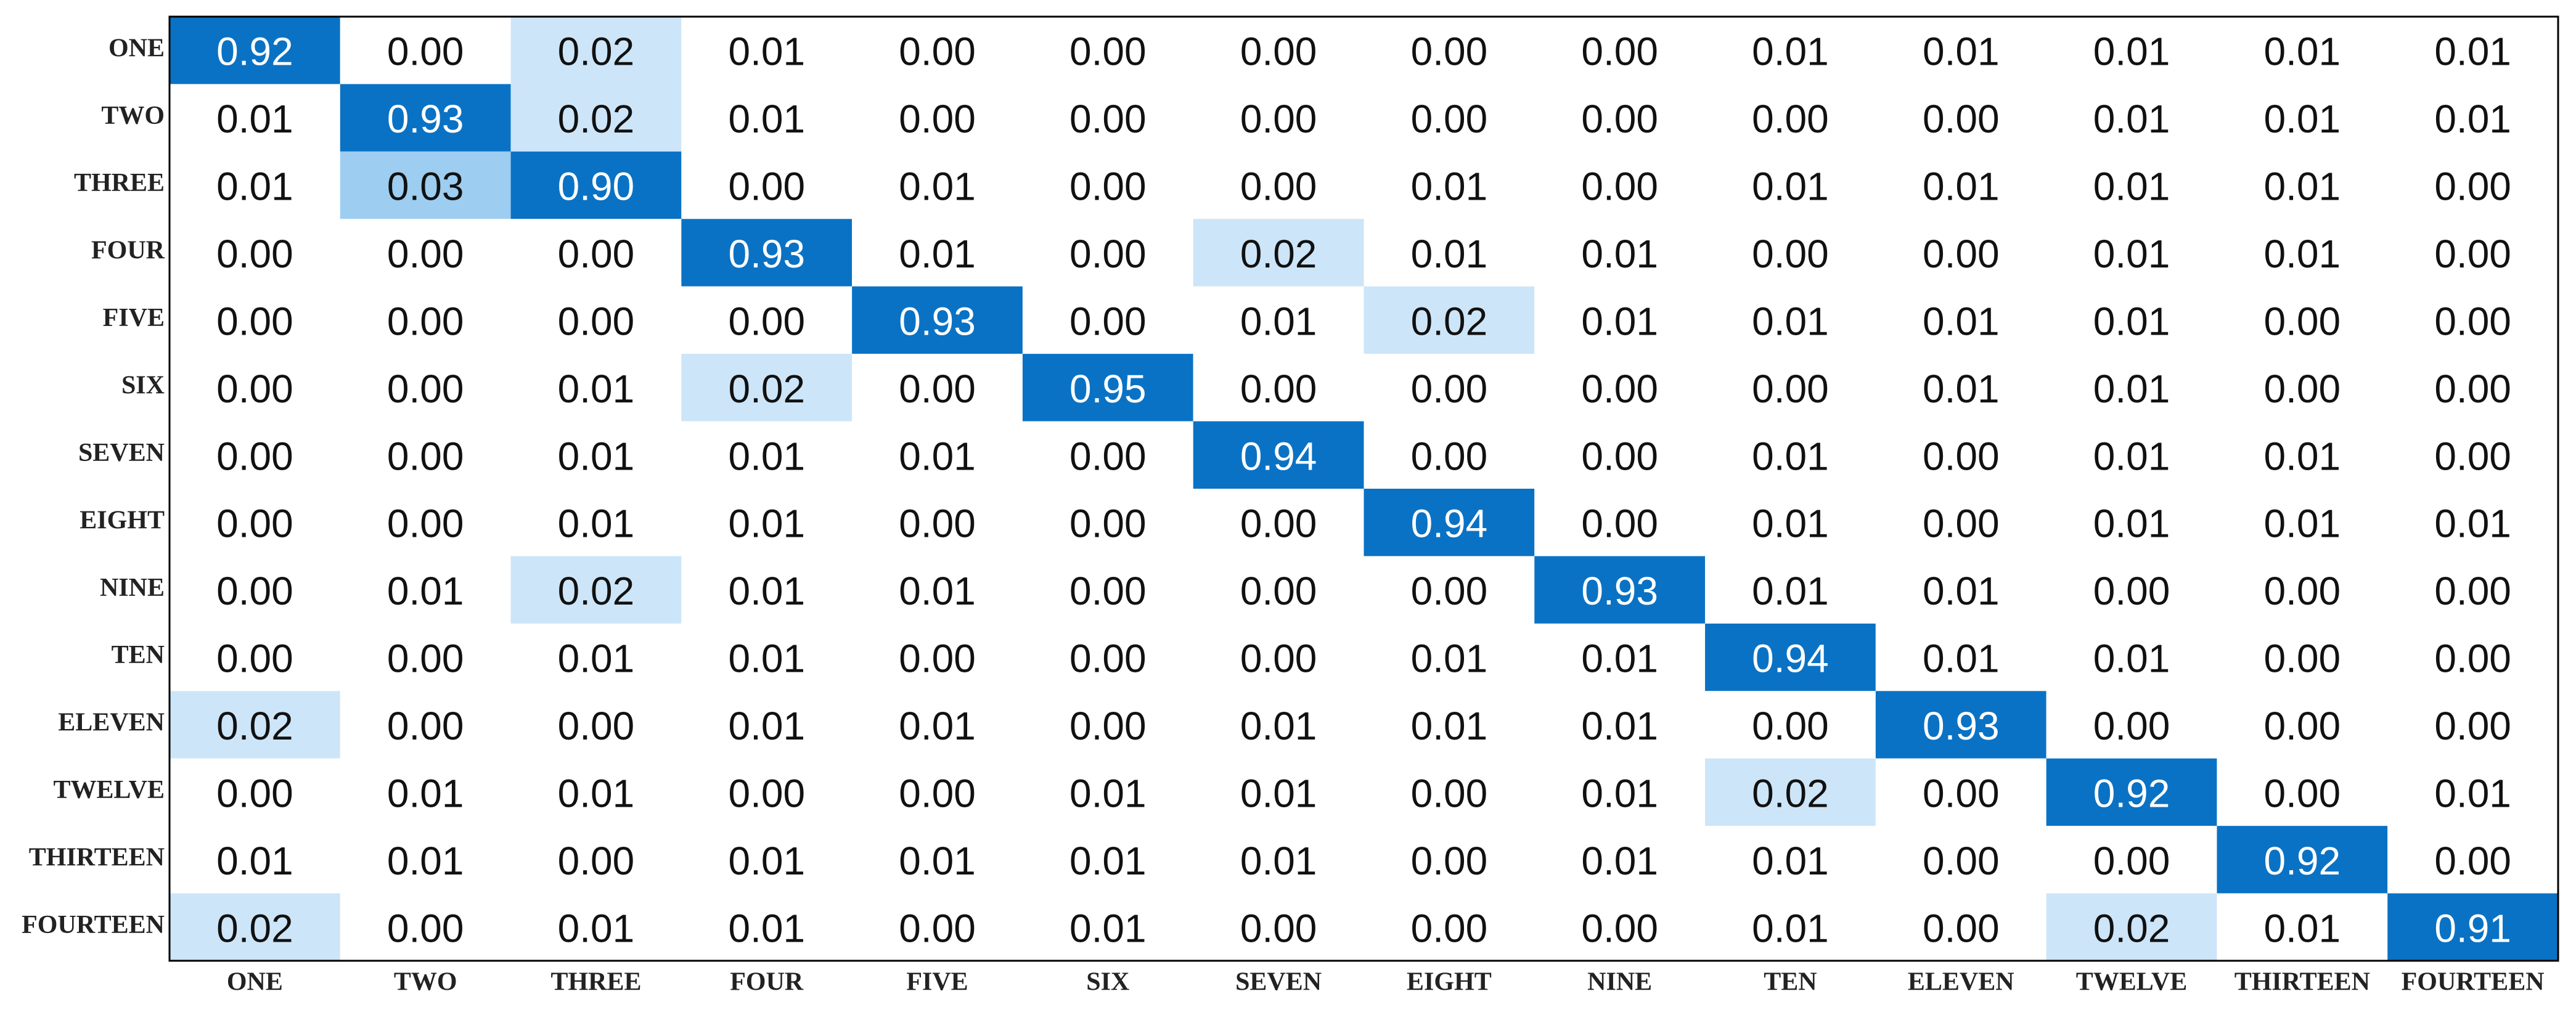  I want to click on cell-label: 0.93, so click(1961, 726).